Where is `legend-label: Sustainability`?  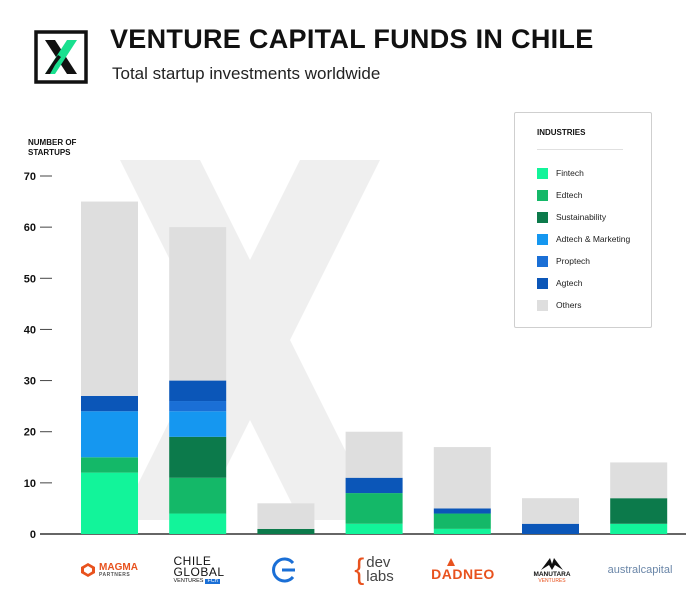
legend-label: Sustainability is located at coordinates (581, 217).